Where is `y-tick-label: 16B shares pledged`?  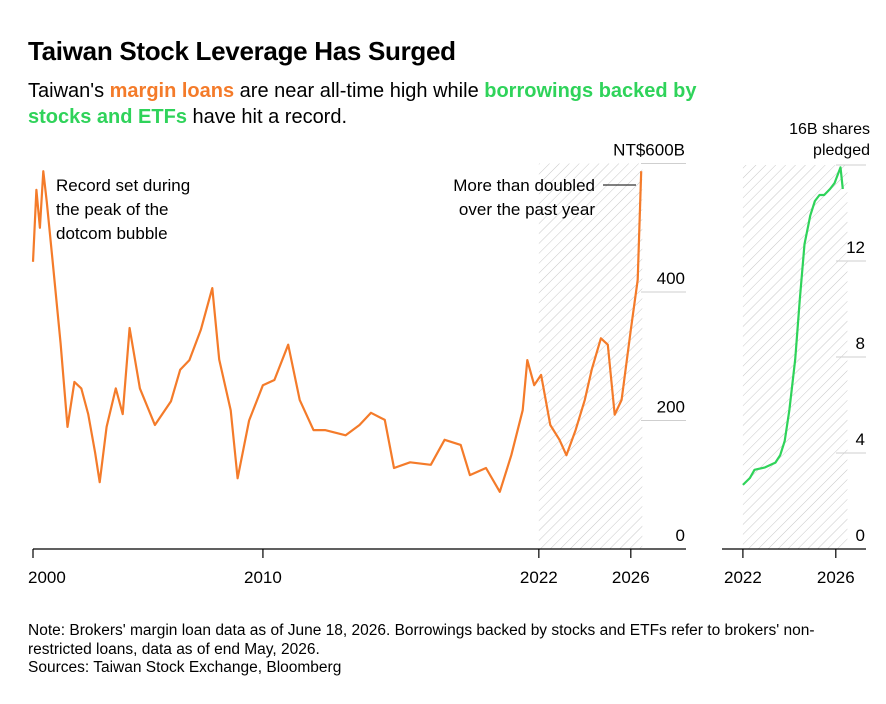 y-tick-label: 16B shares pledged is located at coordinates (829, 140).